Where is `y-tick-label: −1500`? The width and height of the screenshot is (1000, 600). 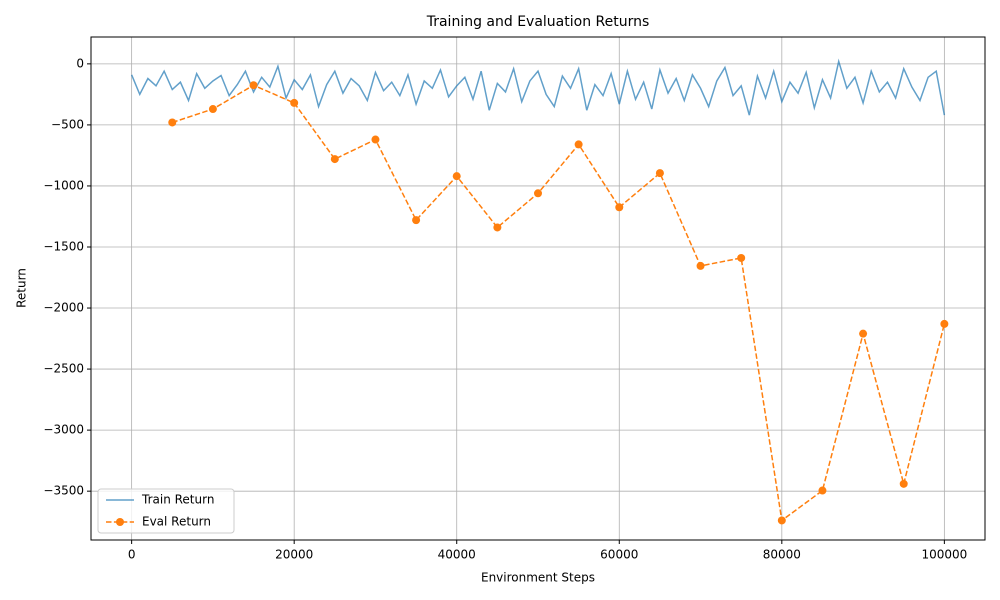 y-tick-label: −1500 is located at coordinates (63, 246).